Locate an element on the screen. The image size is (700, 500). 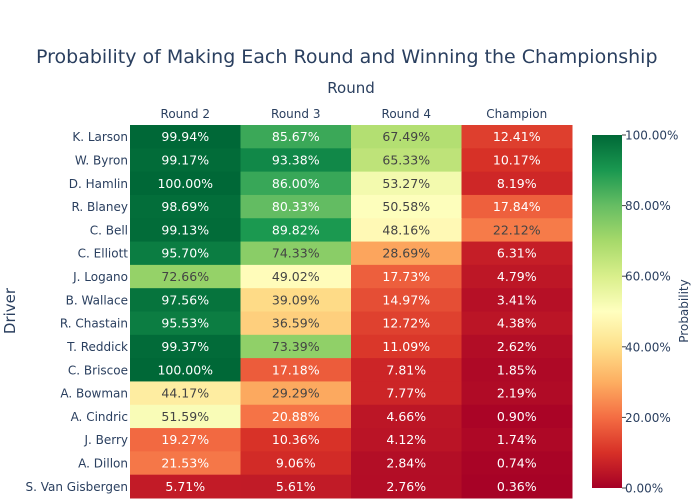
cell-value-label: 99.13% is located at coordinates (185, 229).